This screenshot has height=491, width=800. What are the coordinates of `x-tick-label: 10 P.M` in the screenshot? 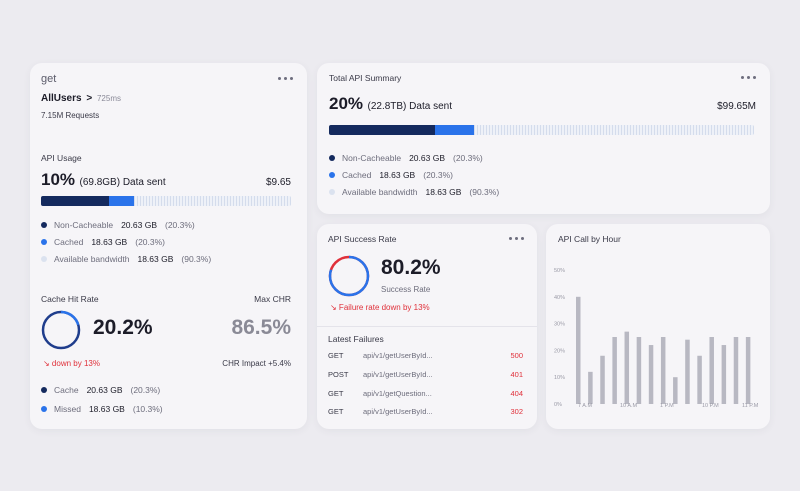 It's located at (710, 406).